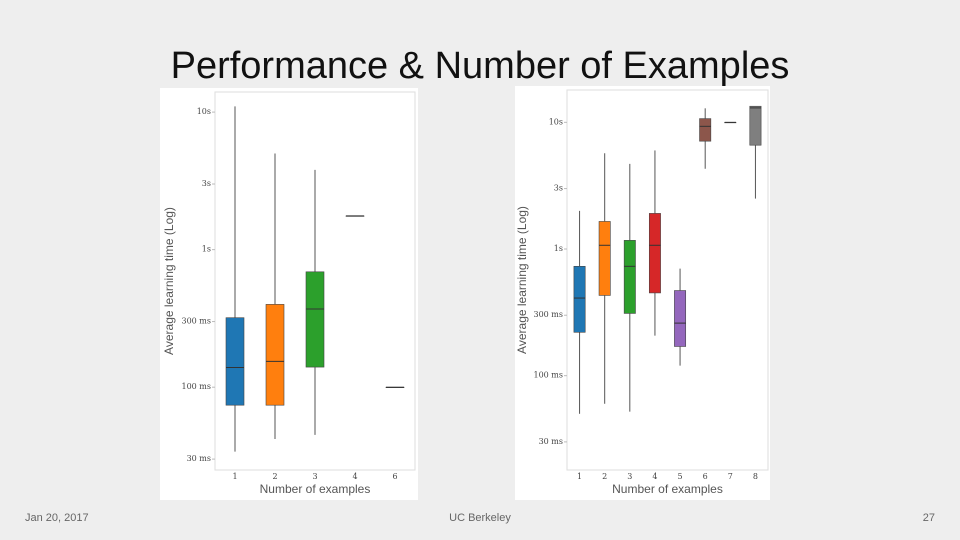 This screenshot has width=960, height=540. Describe the element at coordinates (730, 476) in the screenshot. I see `x-tick-label: 7` at that location.